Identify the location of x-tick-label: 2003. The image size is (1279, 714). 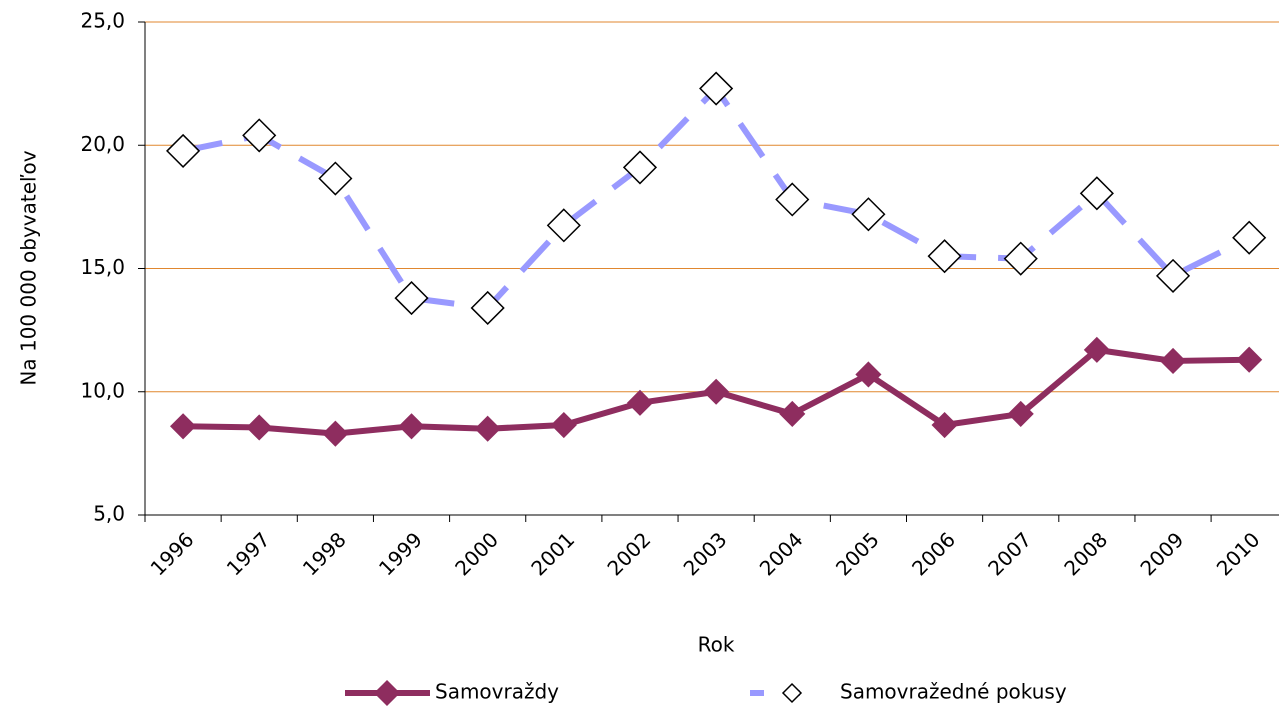
(705, 553).